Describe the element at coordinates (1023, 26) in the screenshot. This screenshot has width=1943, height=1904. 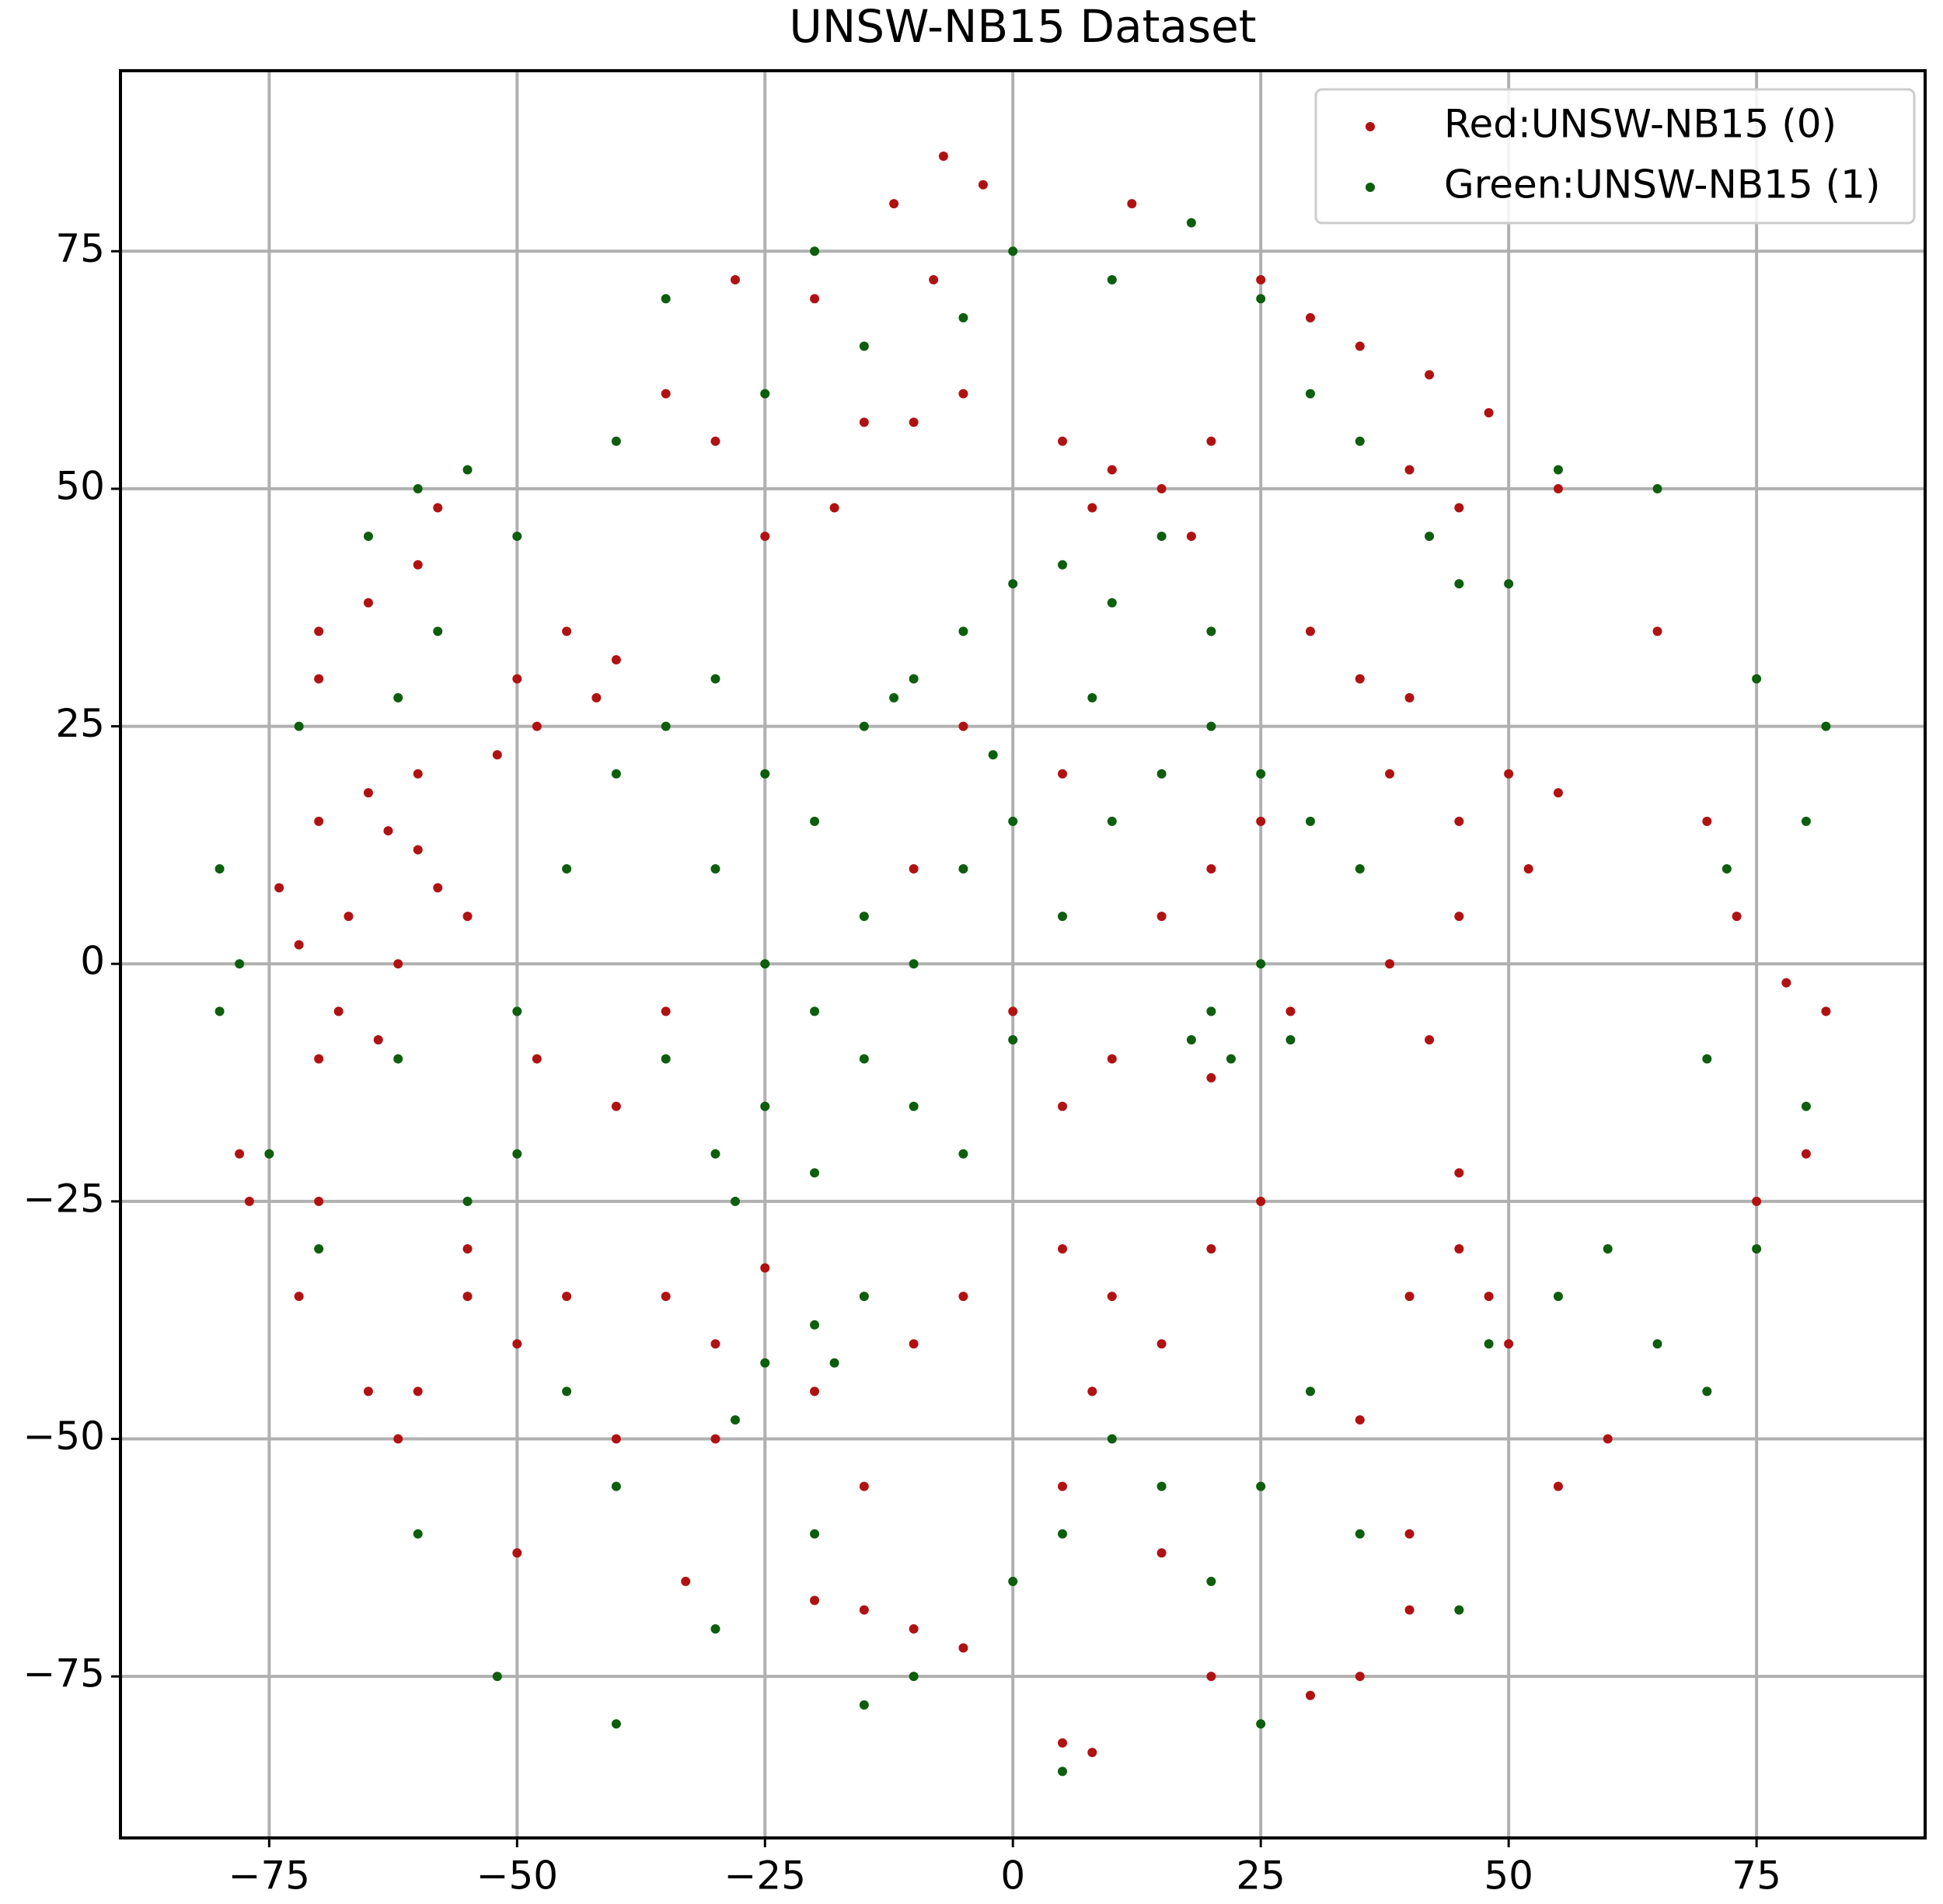
I see `chart-title: UNSW-NB15 Dataset` at that location.